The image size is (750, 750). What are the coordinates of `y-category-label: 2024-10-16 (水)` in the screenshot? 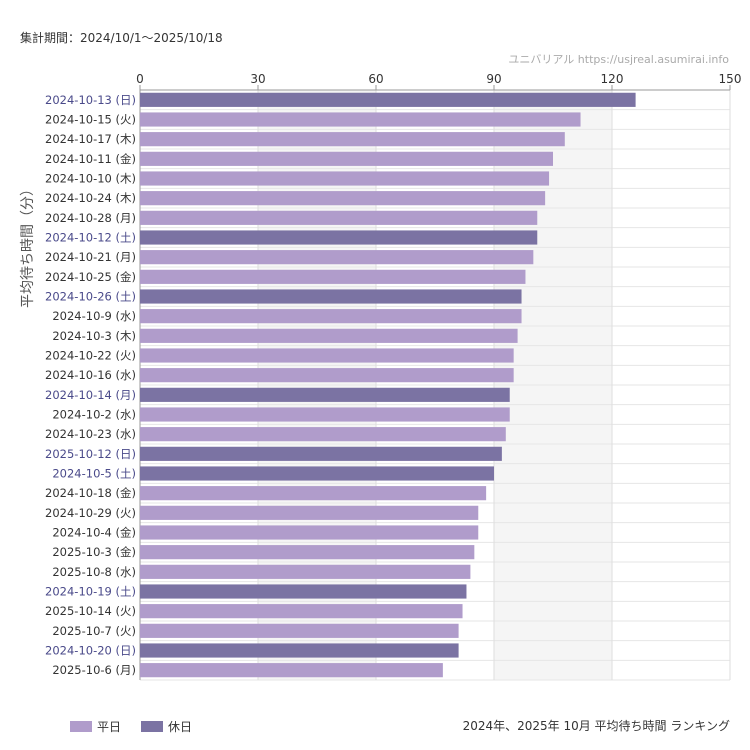 It's located at (90, 375).